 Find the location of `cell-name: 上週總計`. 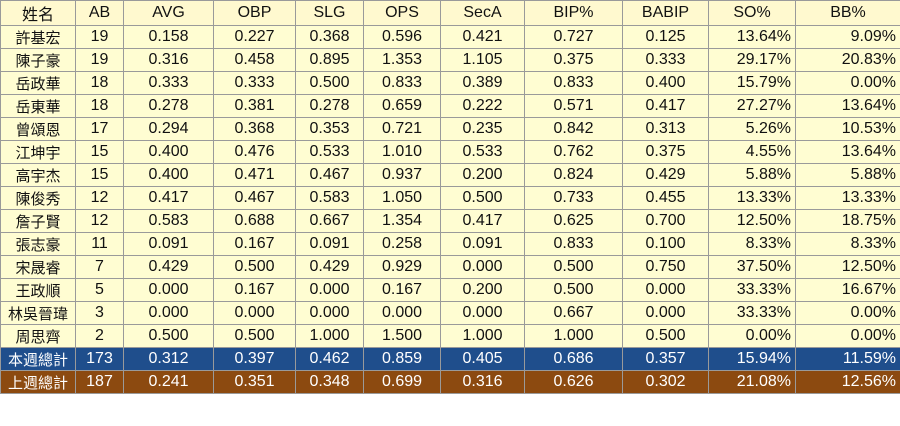

cell-name: 上週總計 is located at coordinates (38, 382).